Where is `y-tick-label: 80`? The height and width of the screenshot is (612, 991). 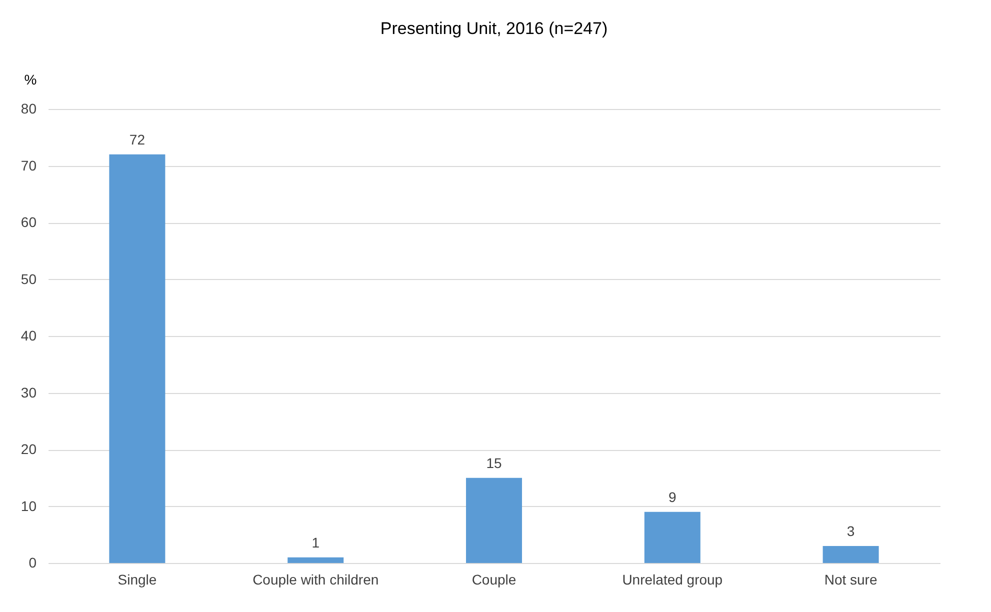 y-tick-label: 80 is located at coordinates (28, 108).